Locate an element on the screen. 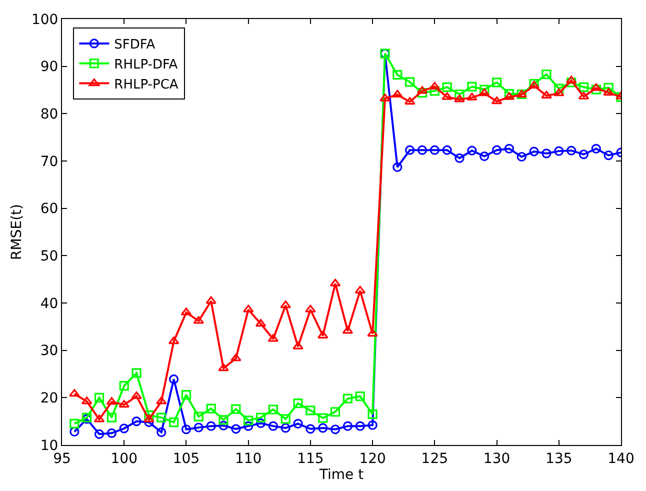 This screenshot has width=646, height=491. x-tick-label: 140 is located at coordinates (621, 458).